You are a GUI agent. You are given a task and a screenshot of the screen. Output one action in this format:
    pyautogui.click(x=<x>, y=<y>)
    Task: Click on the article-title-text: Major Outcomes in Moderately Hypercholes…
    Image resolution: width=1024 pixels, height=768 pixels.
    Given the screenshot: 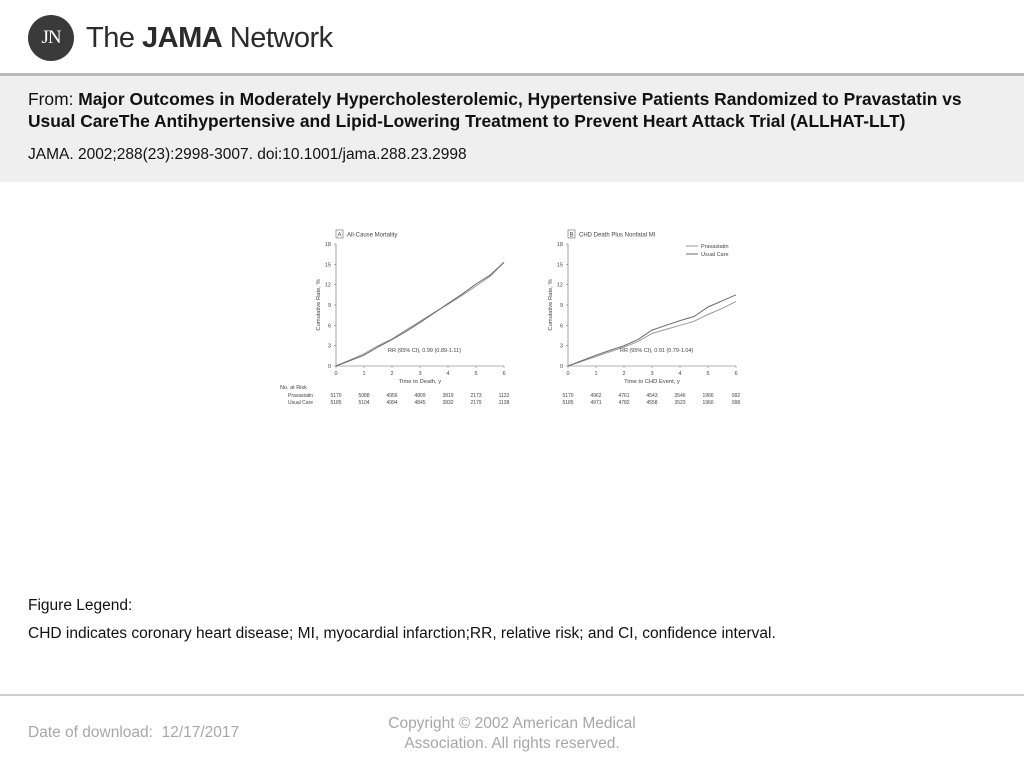 What is the action you would take?
    pyautogui.click(x=495, y=110)
    